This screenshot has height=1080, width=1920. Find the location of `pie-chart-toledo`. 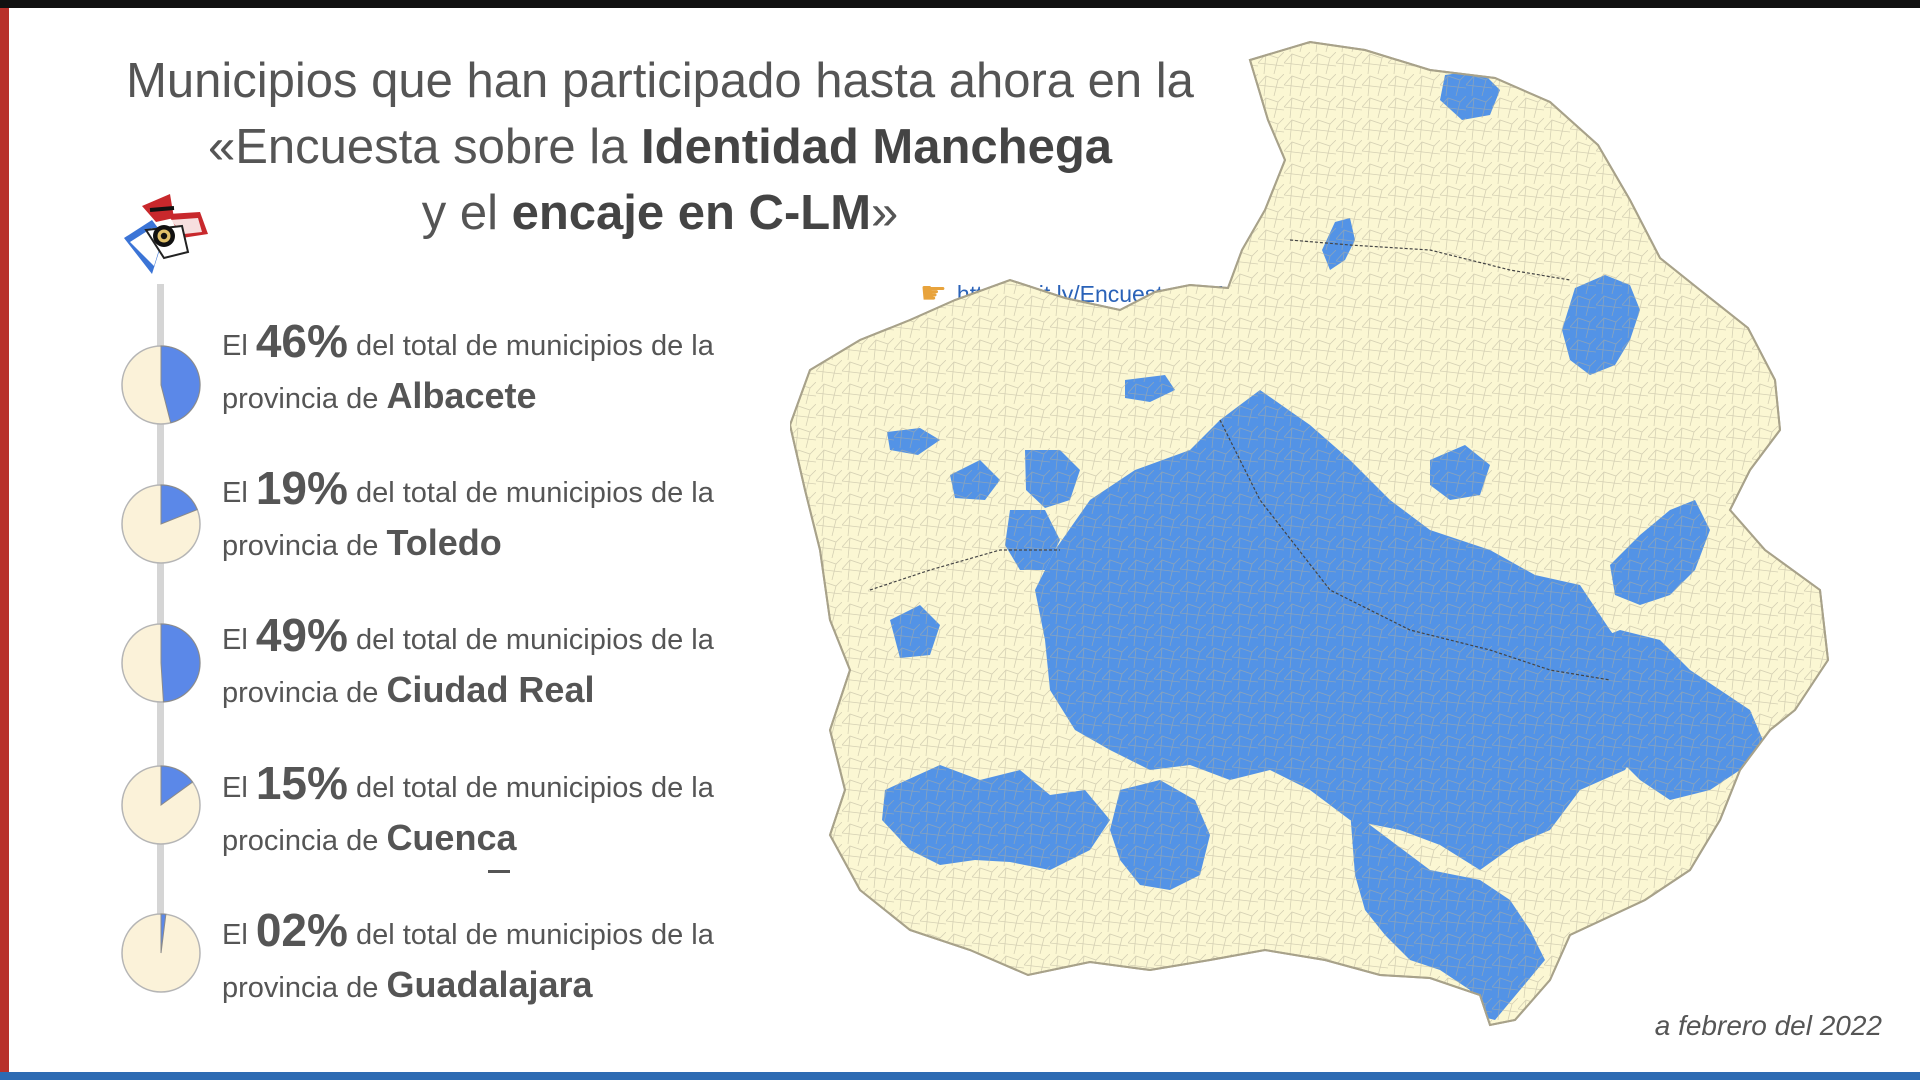

pie-chart-toledo is located at coordinates (161, 524).